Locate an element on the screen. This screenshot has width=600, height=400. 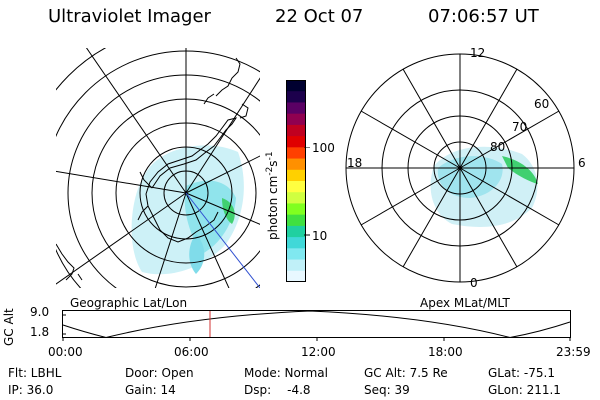
seq-info: Seq: 39 is located at coordinates (387, 390).